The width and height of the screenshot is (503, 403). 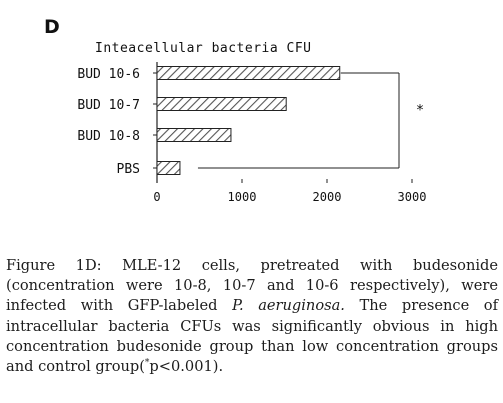 What do you see at coordinates (108, 136) in the screenshot?
I see `category-label: BUD 10-8` at bounding box center [108, 136].